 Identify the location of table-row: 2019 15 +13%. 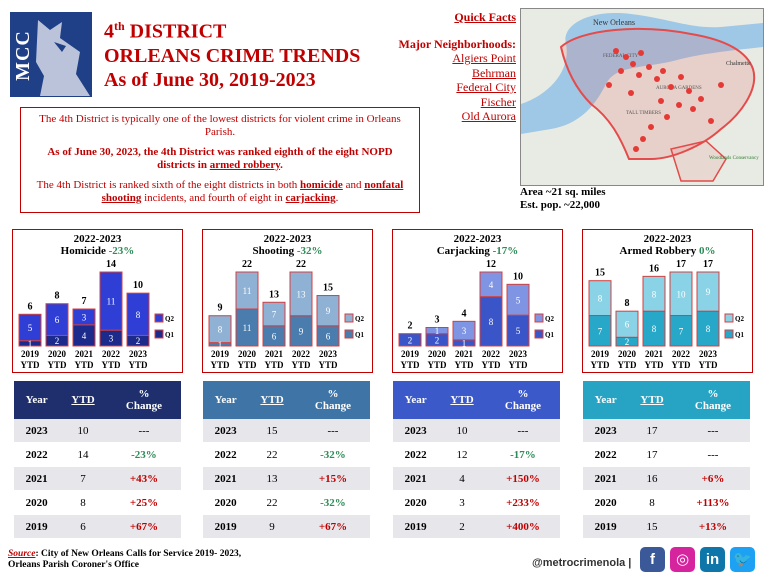
(666, 526).